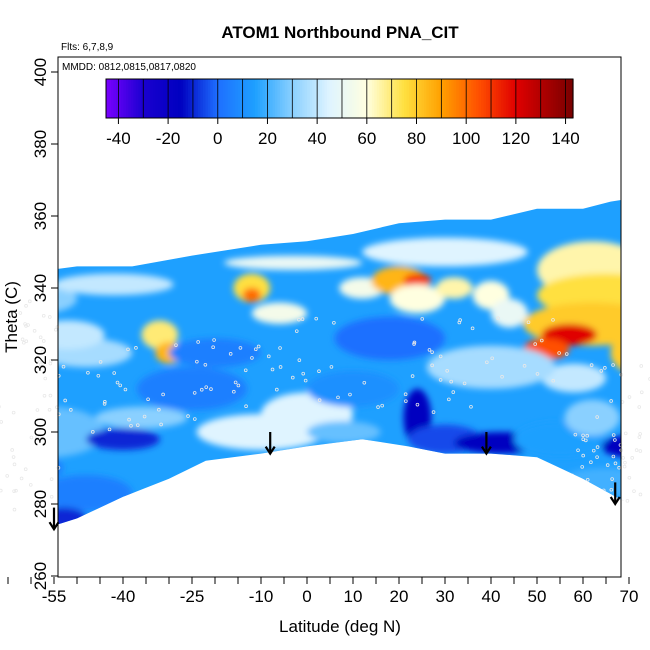 The width and height of the screenshot is (650, 650). I want to click on y-tick-label: 300, so click(40, 432).